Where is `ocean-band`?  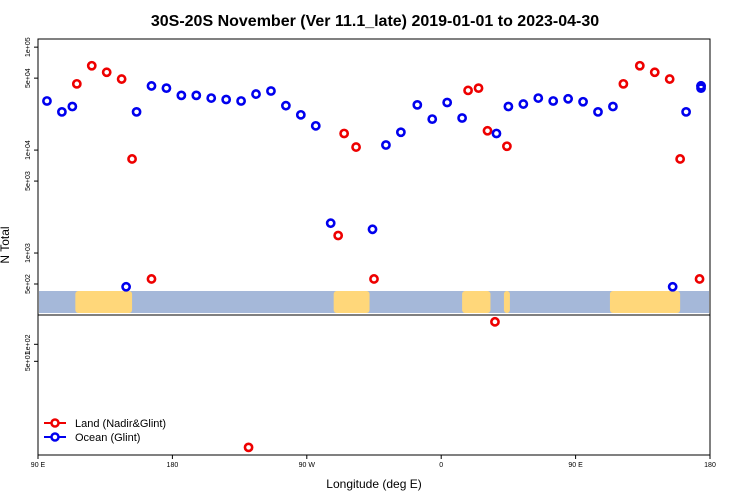
ocean-band is located at coordinates (374, 302).